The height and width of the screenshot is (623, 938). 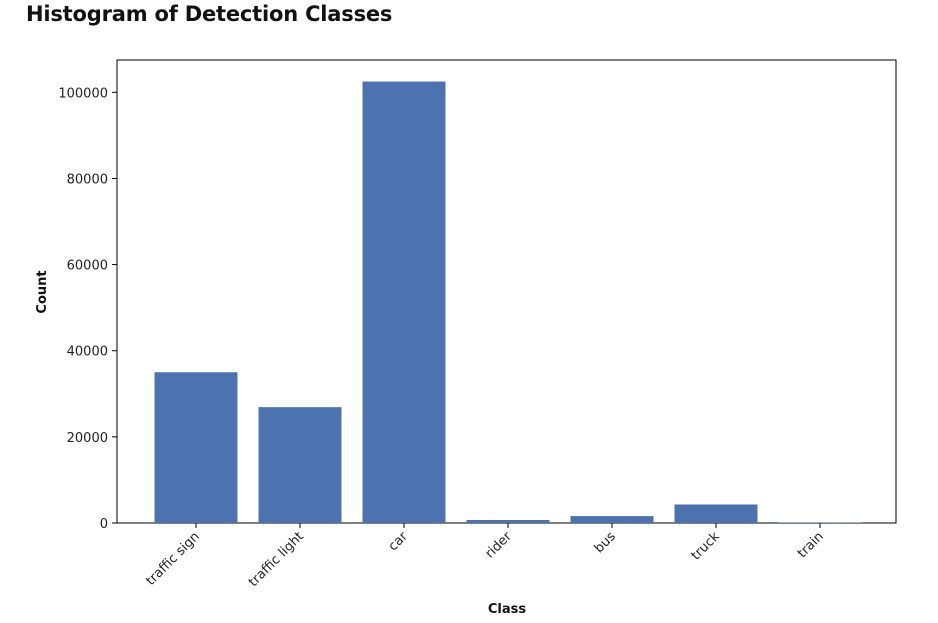 I want to click on x-tick-label: rider, so click(x=499, y=545).